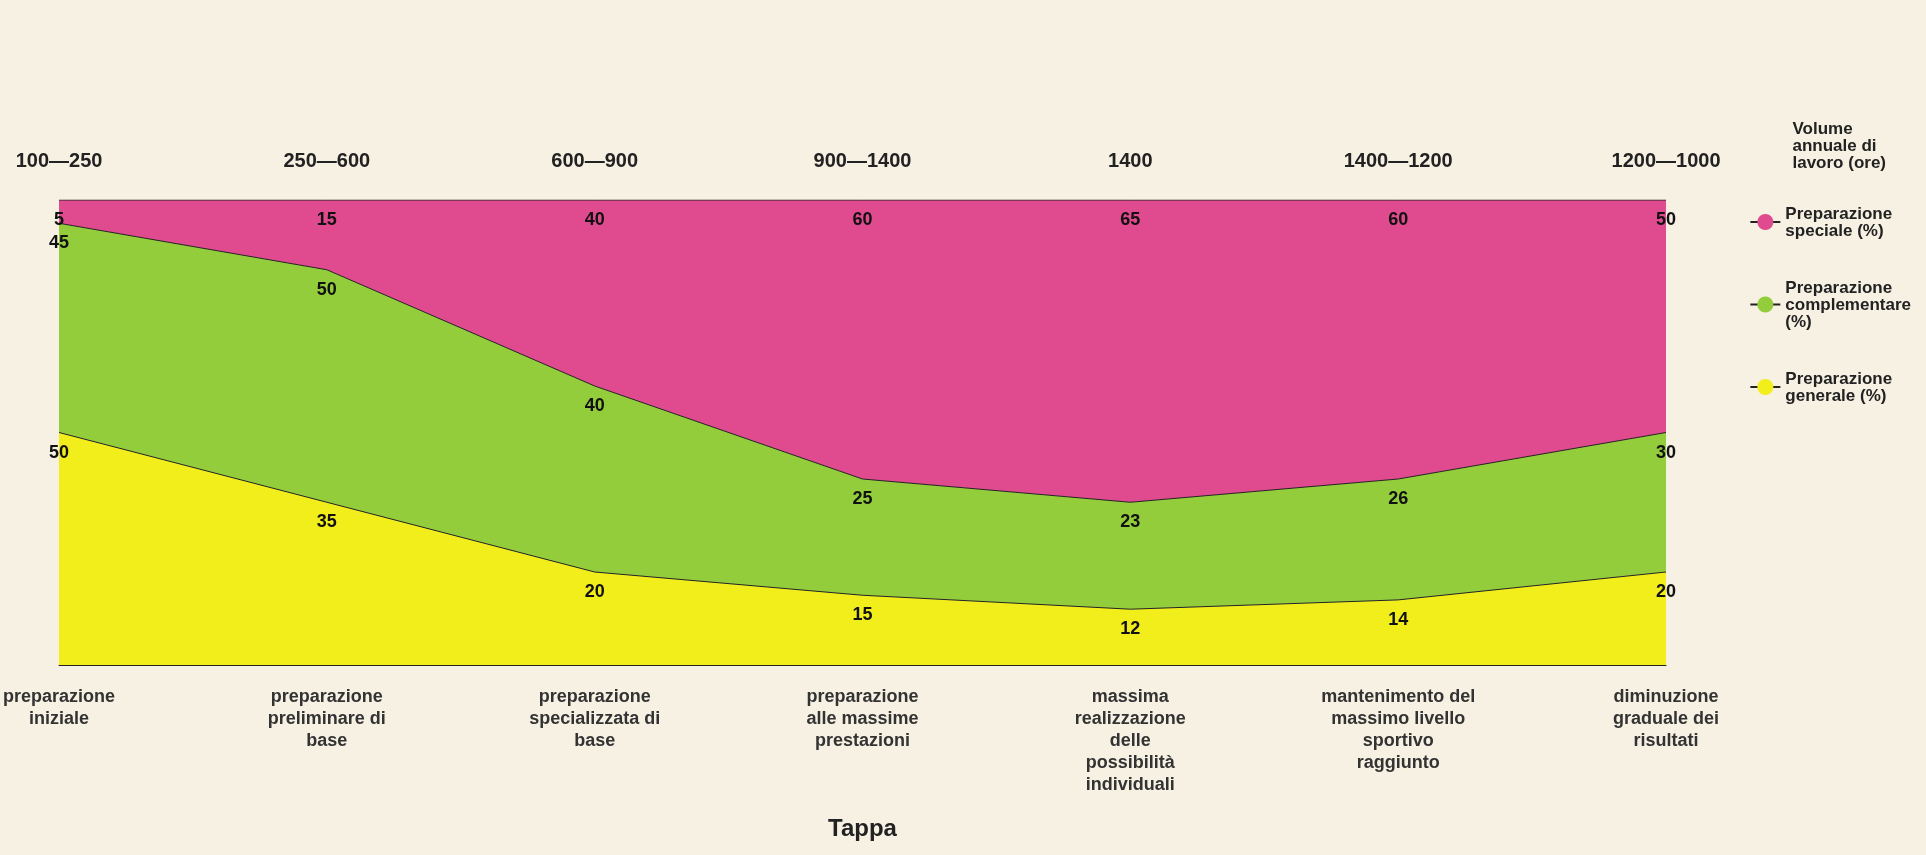 The image size is (1926, 855). What do you see at coordinates (1398, 498) in the screenshot?
I see `data-label: 26` at bounding box center [1398, 498].